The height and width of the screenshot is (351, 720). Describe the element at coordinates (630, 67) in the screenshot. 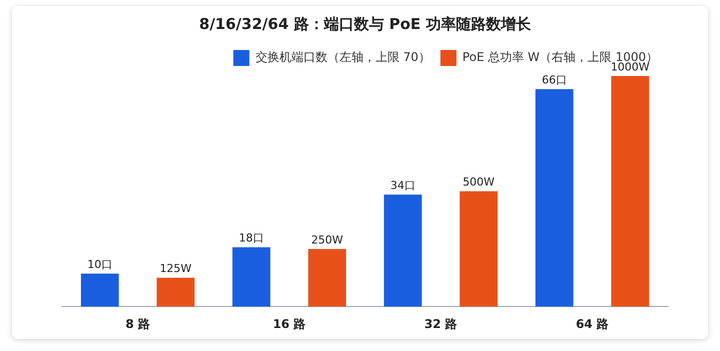

I see `data-label: 1000W` at that location.